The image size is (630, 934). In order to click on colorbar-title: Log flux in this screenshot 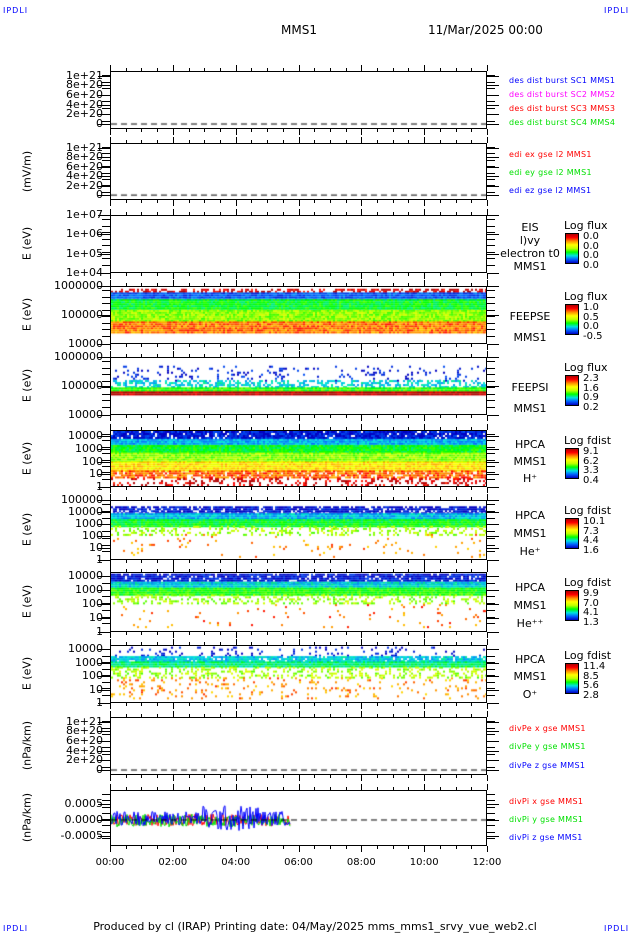, I will do `click(586, 296)`.